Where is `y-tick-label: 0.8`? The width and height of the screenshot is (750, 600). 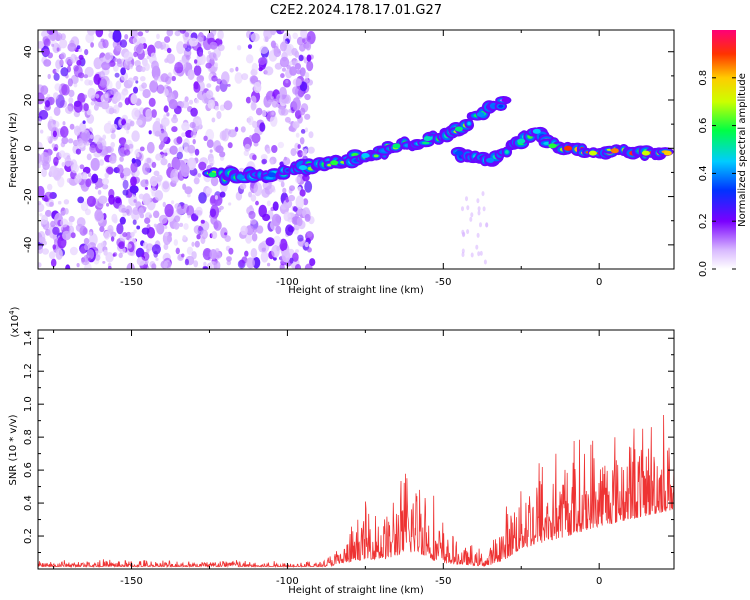
y-tick-label: 0.8 is located at coordinates (28, 437).